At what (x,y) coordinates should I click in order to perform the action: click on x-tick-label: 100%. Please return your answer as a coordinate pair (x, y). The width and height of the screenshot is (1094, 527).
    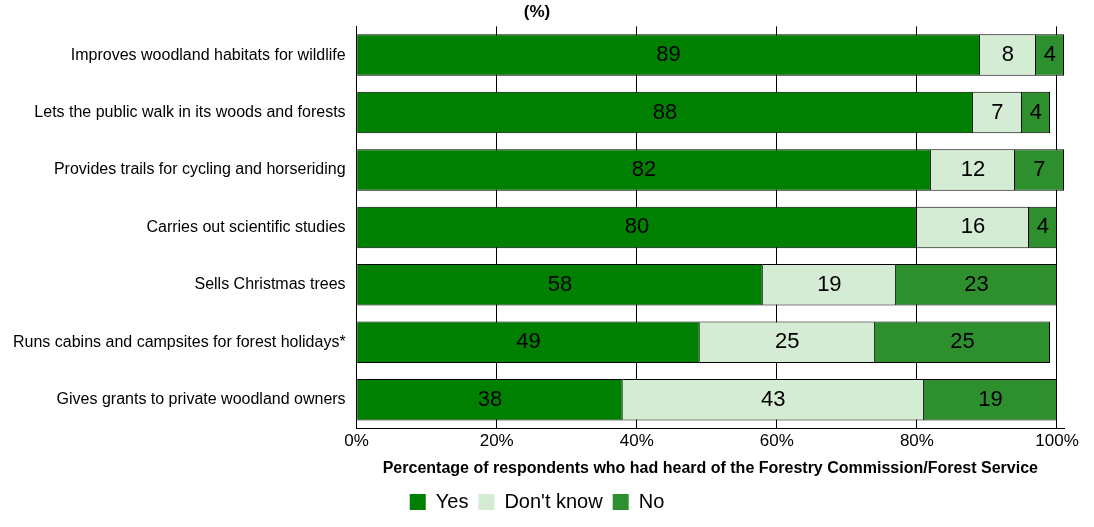
    Looking at the image, I should click on (1057, 441).